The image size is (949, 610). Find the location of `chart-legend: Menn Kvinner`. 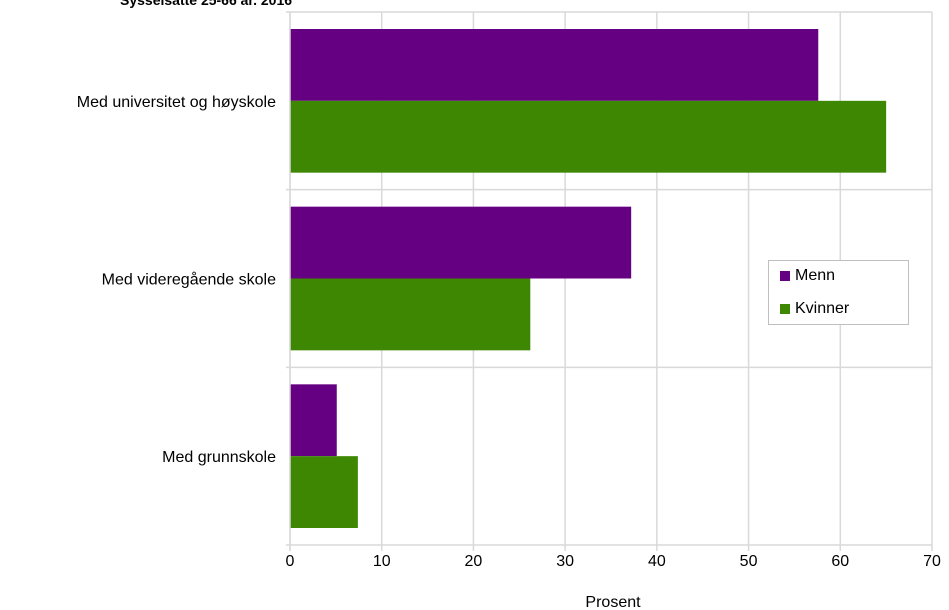

chart-legend: Menn Kvinner is located at coordinates (838, 292).